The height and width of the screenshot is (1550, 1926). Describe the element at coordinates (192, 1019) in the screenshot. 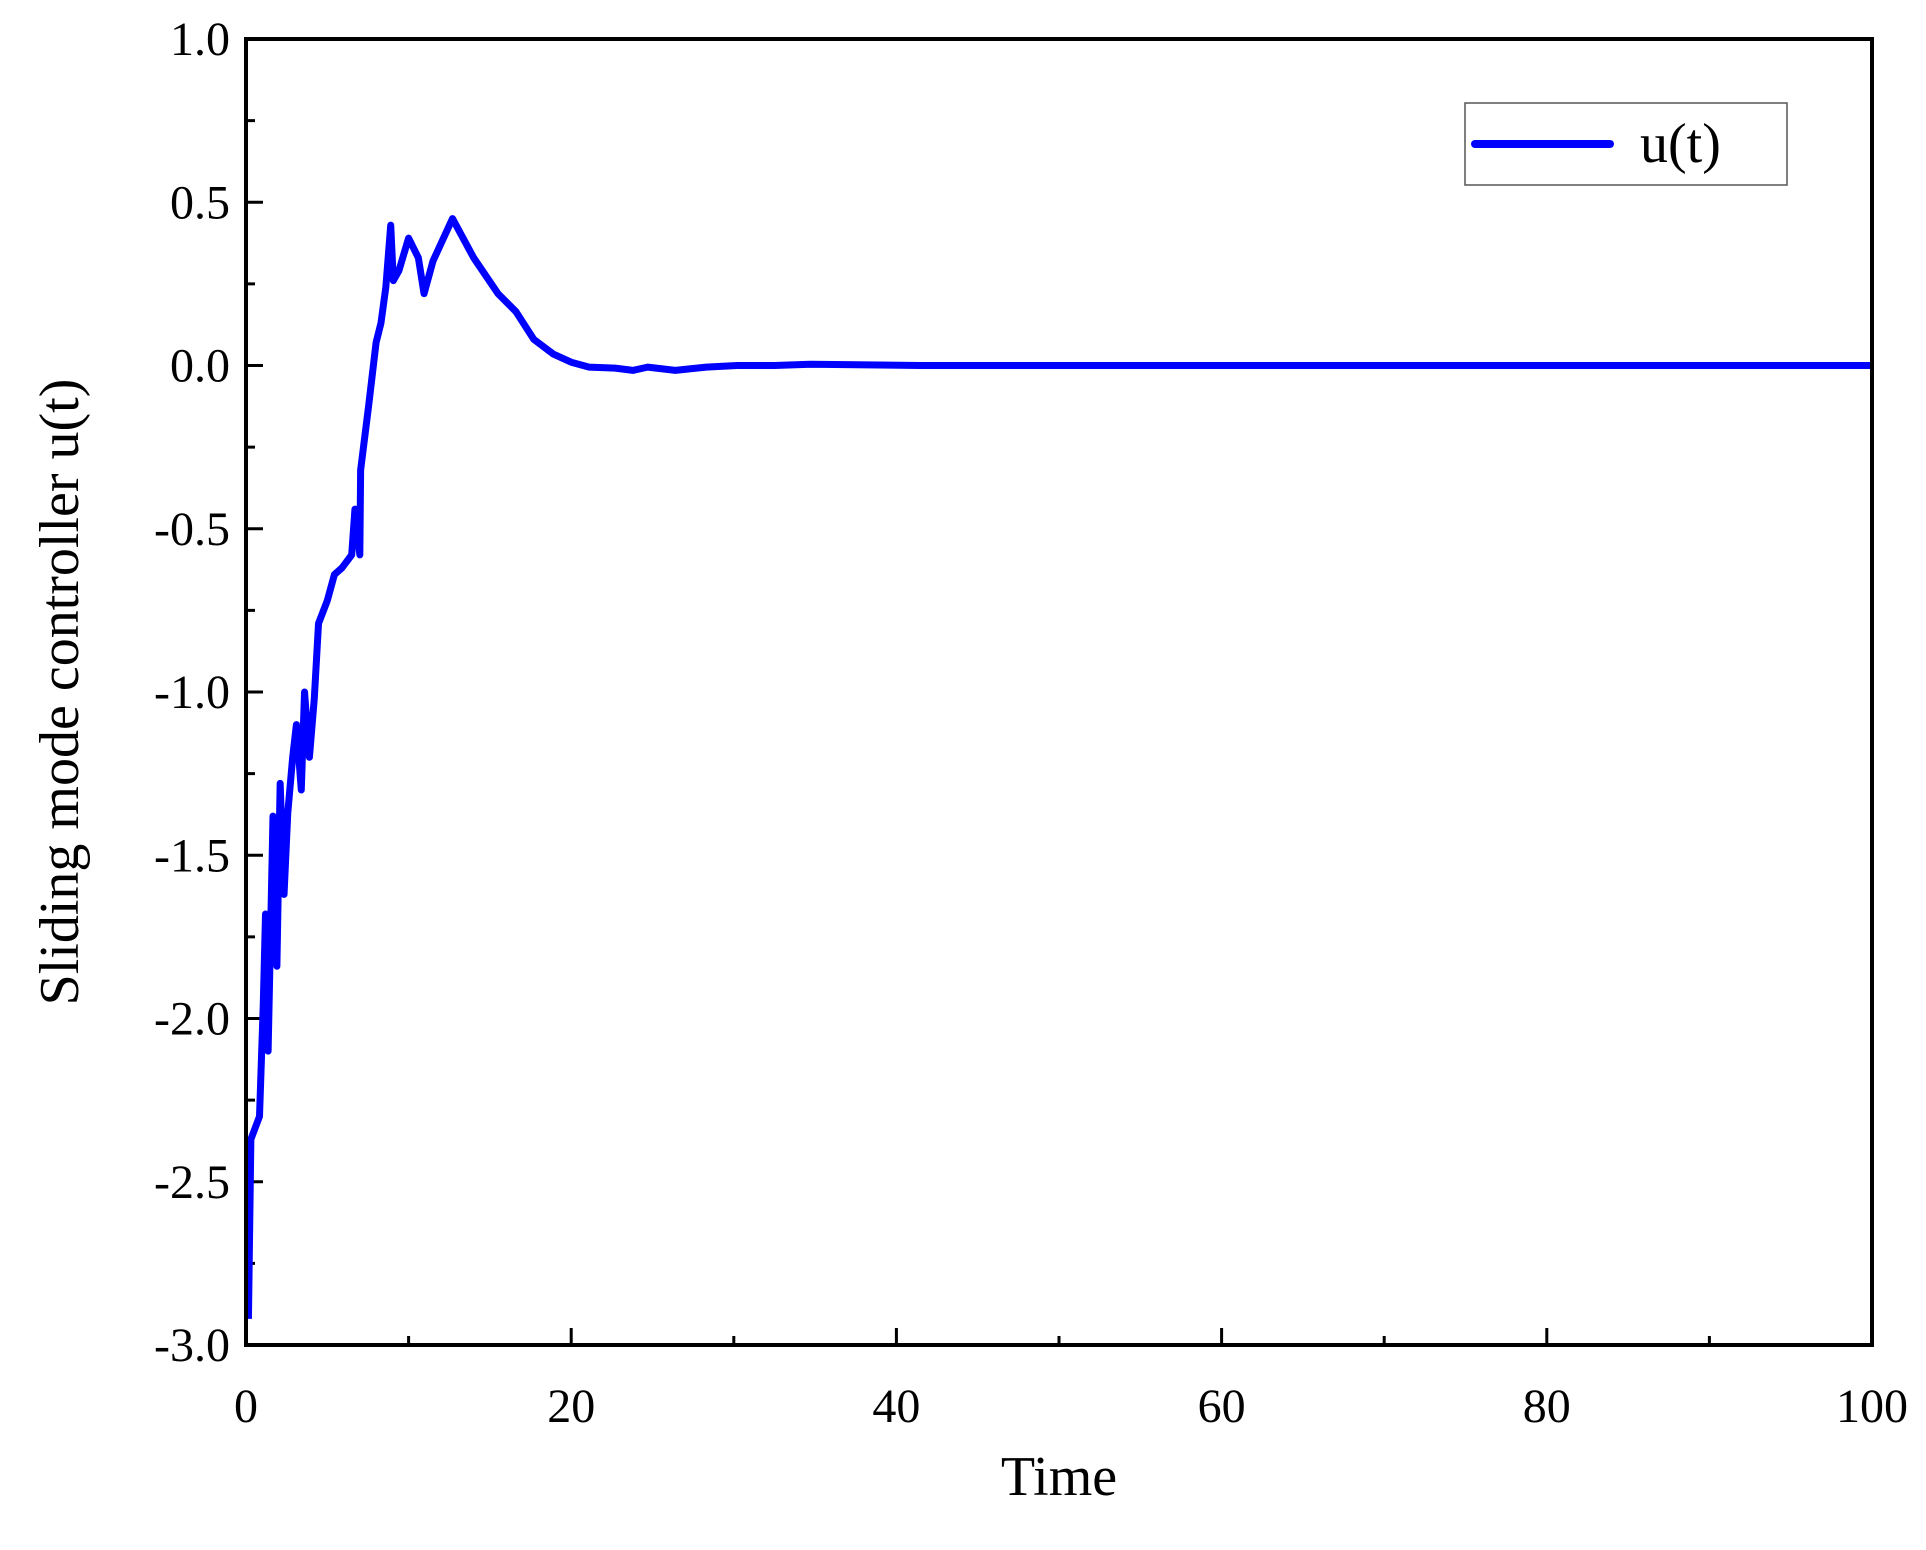

I see `y-tick-label: -2.0` at that location.